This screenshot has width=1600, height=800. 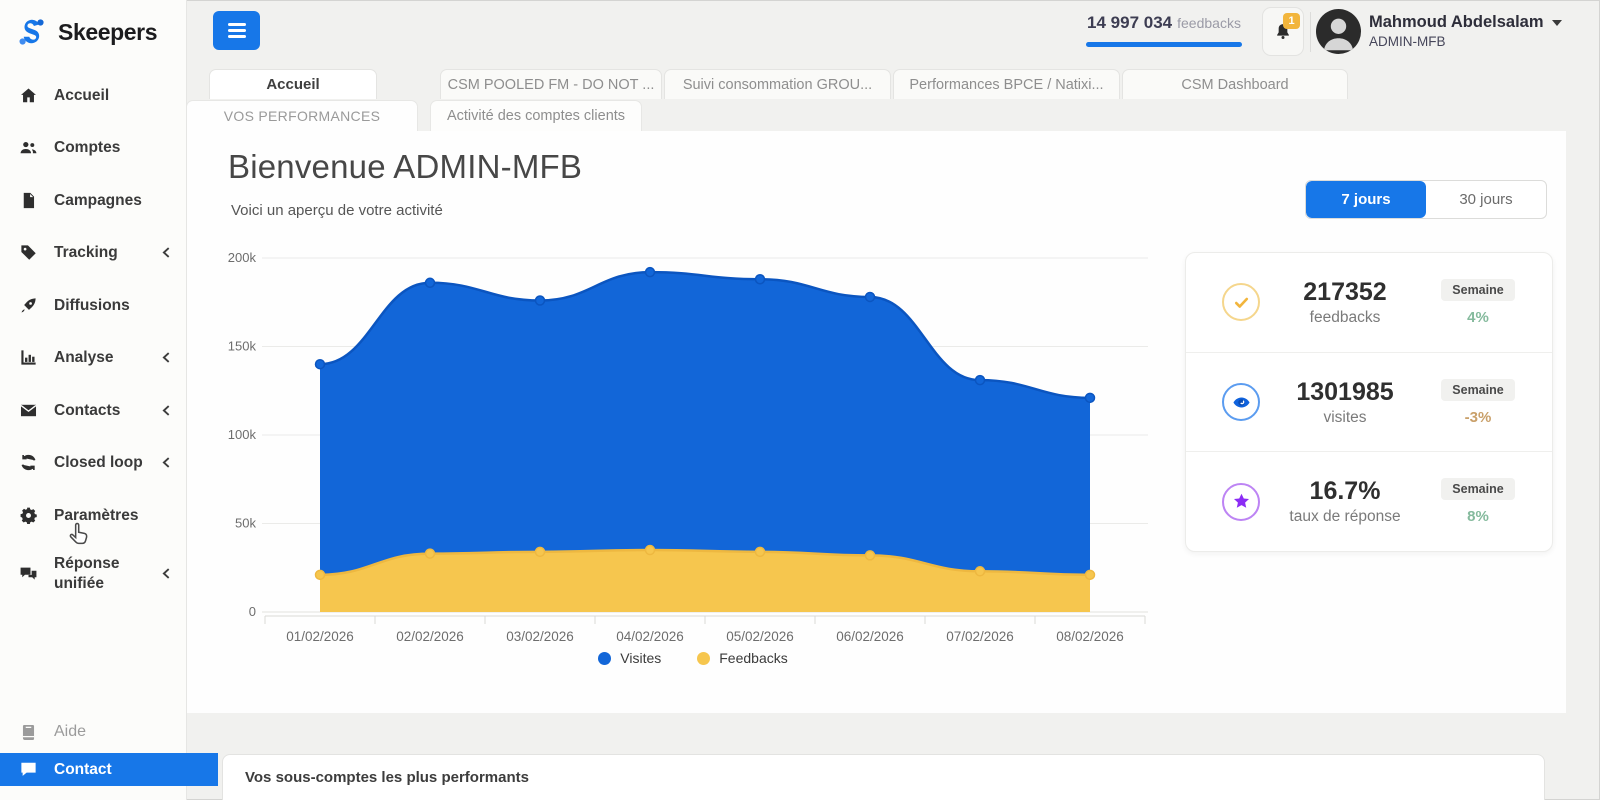 I want to click on stat-row-taux-reponse: 16.7% taux de réponse Semaine 8%, so click(x=1369, y=501).